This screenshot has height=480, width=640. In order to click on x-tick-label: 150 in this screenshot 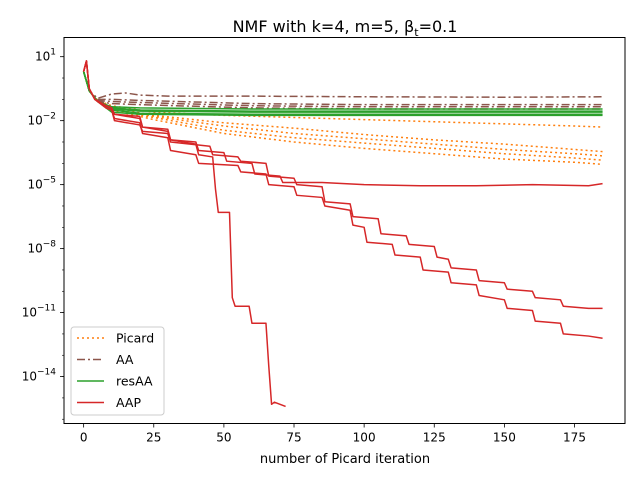, I will do `click(504, 438)`.